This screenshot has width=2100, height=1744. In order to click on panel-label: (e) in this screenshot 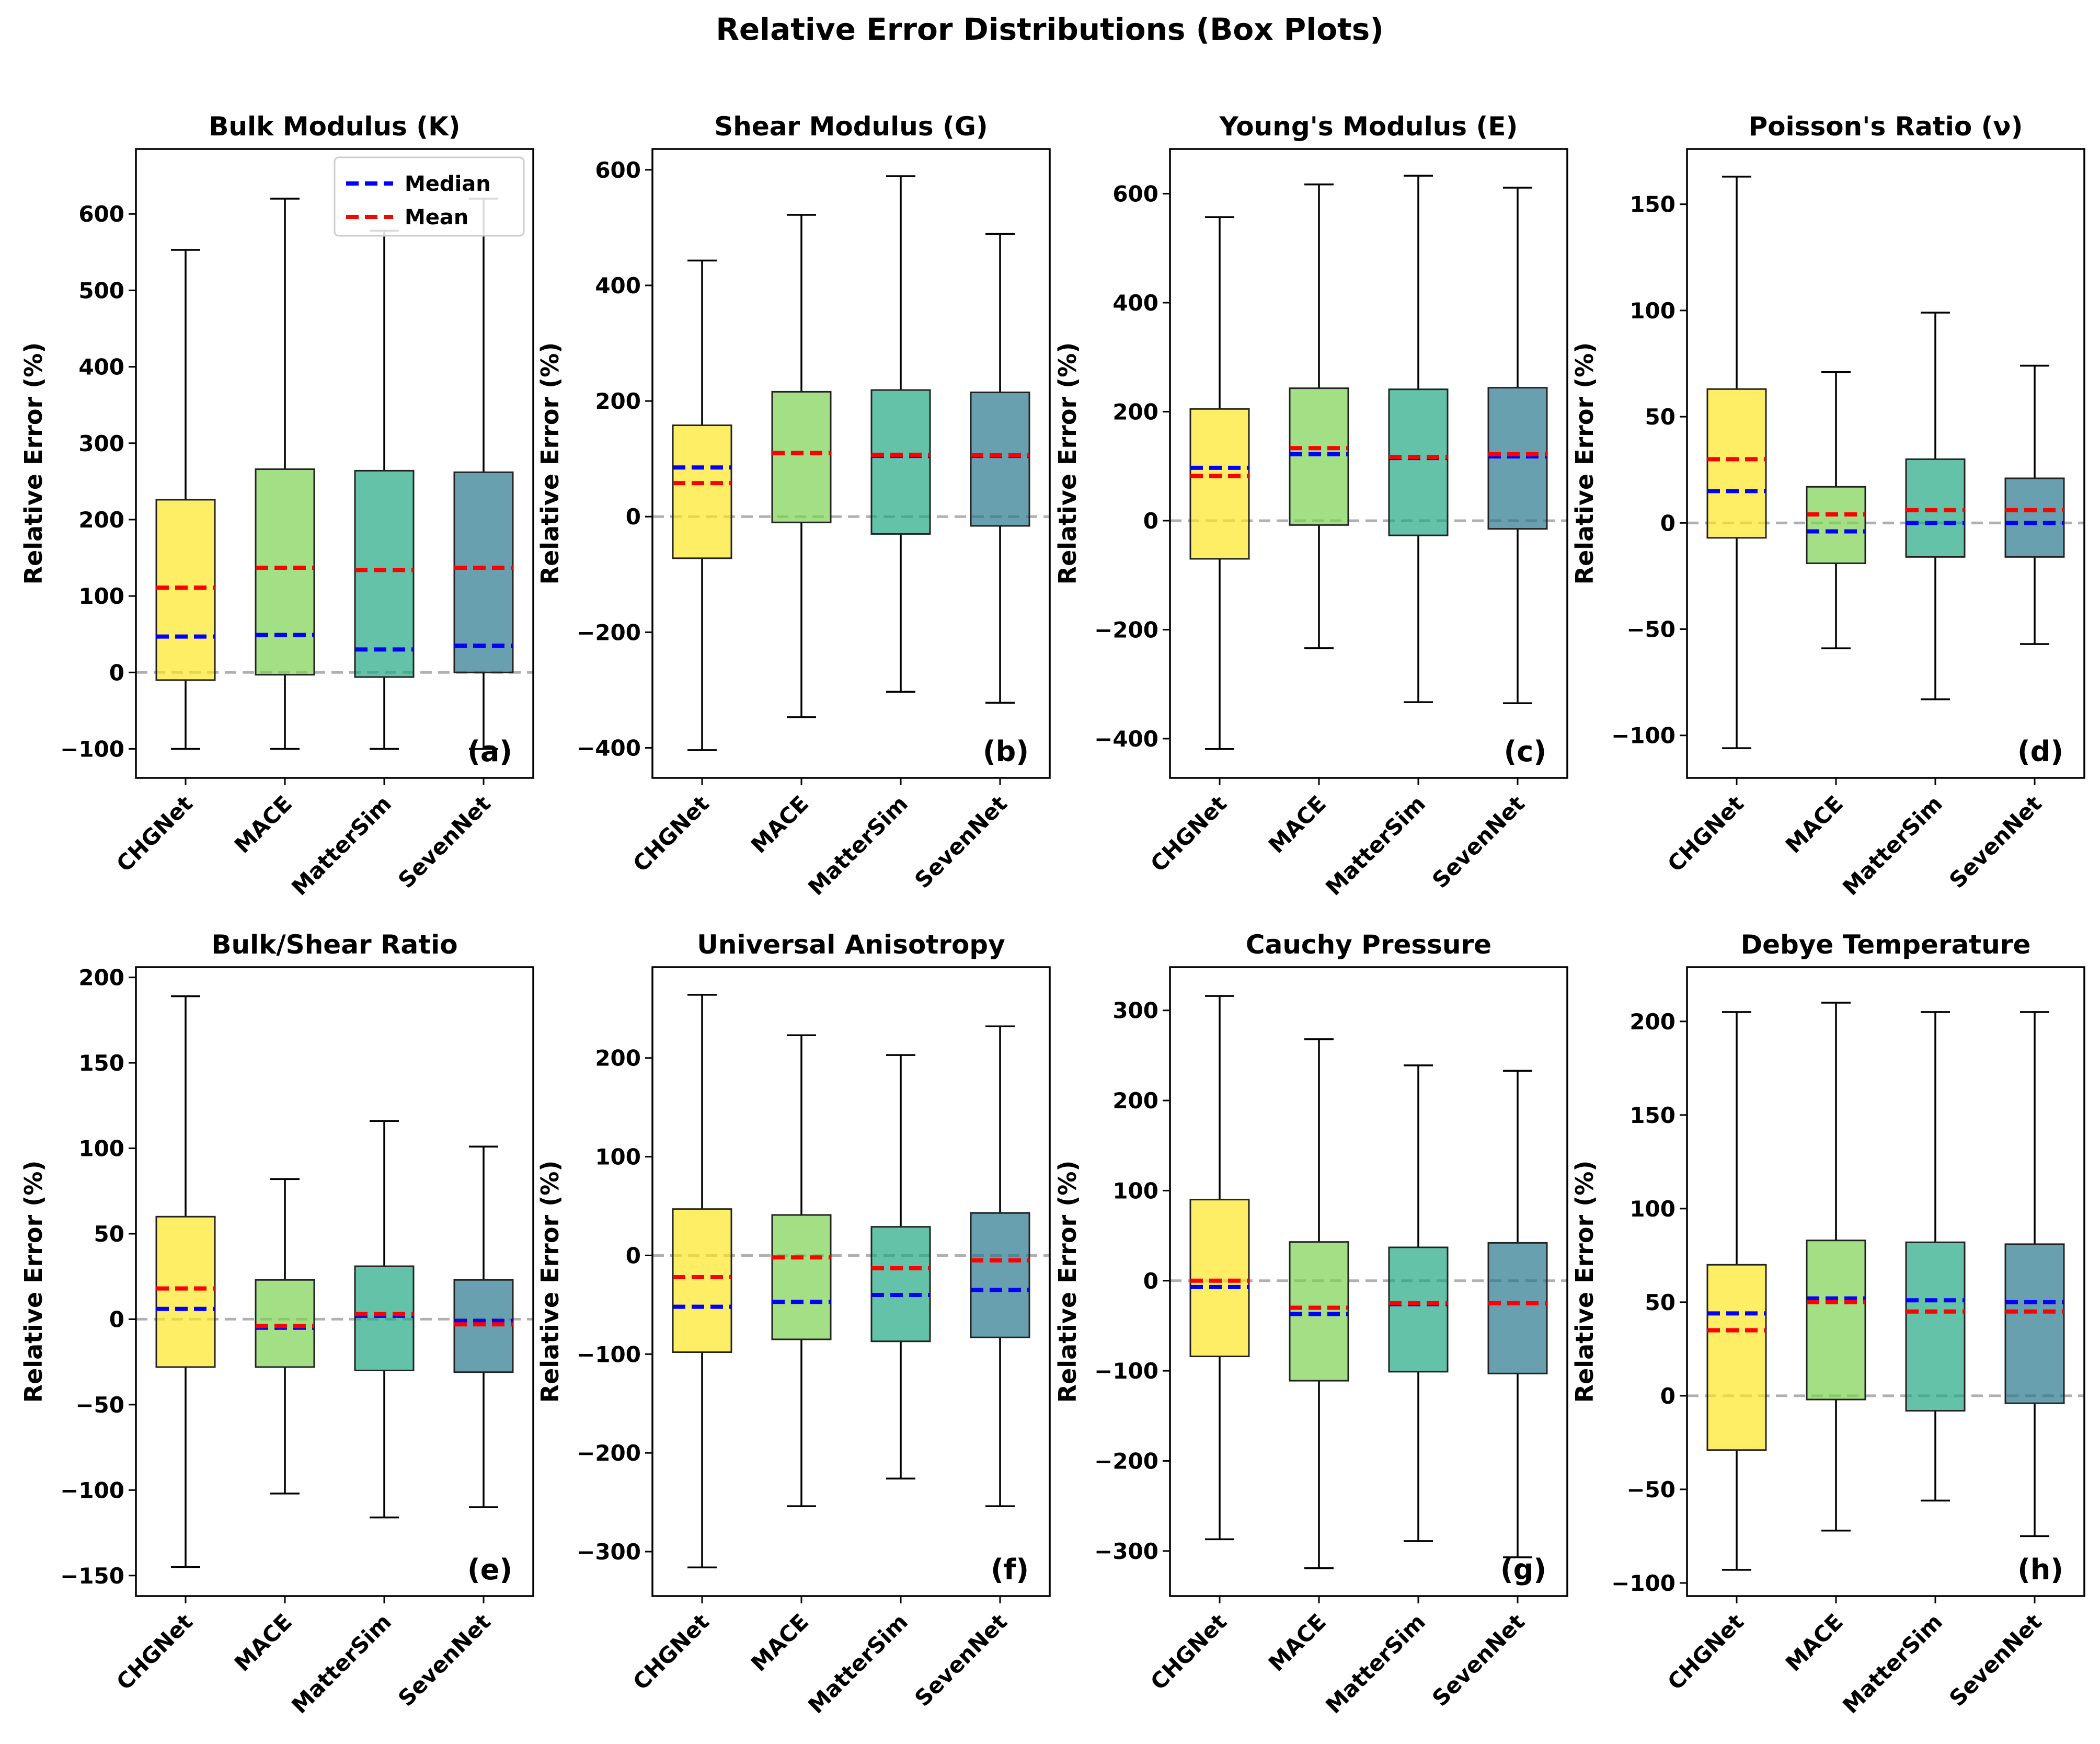, I will do `click(489, 1569)`.